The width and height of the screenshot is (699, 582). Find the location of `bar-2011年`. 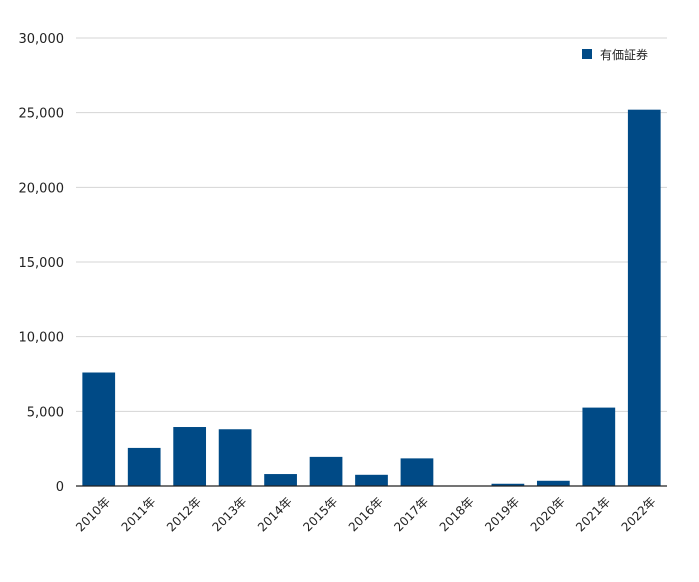

bar-2011年 is located at coordinates (144, 466).